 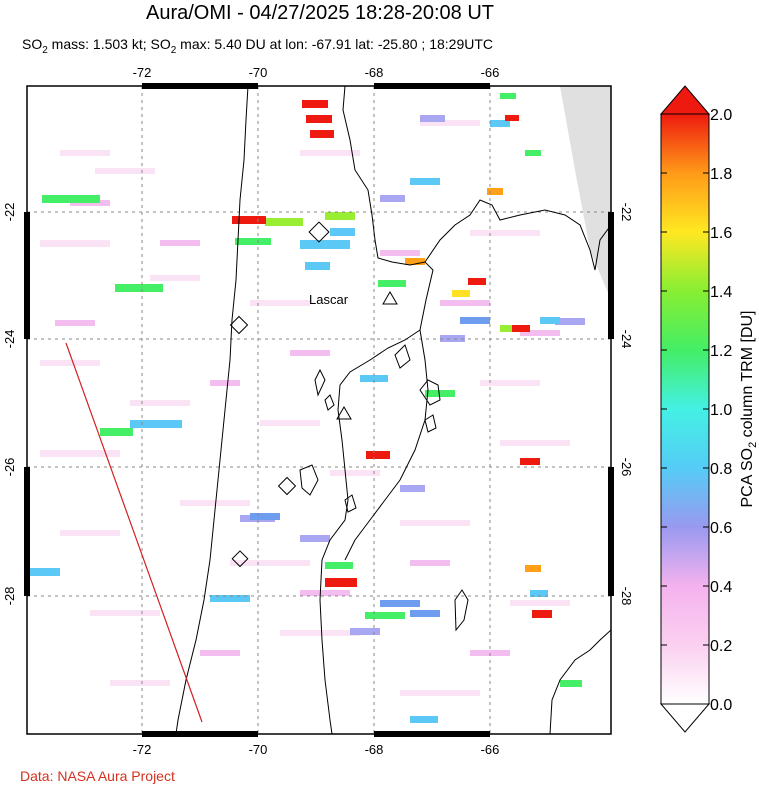 What do you see at coordinates (721, 351) in the screenshot?
I see `colorbar-tick-label: 1.2` at bounding box center [721, 351].